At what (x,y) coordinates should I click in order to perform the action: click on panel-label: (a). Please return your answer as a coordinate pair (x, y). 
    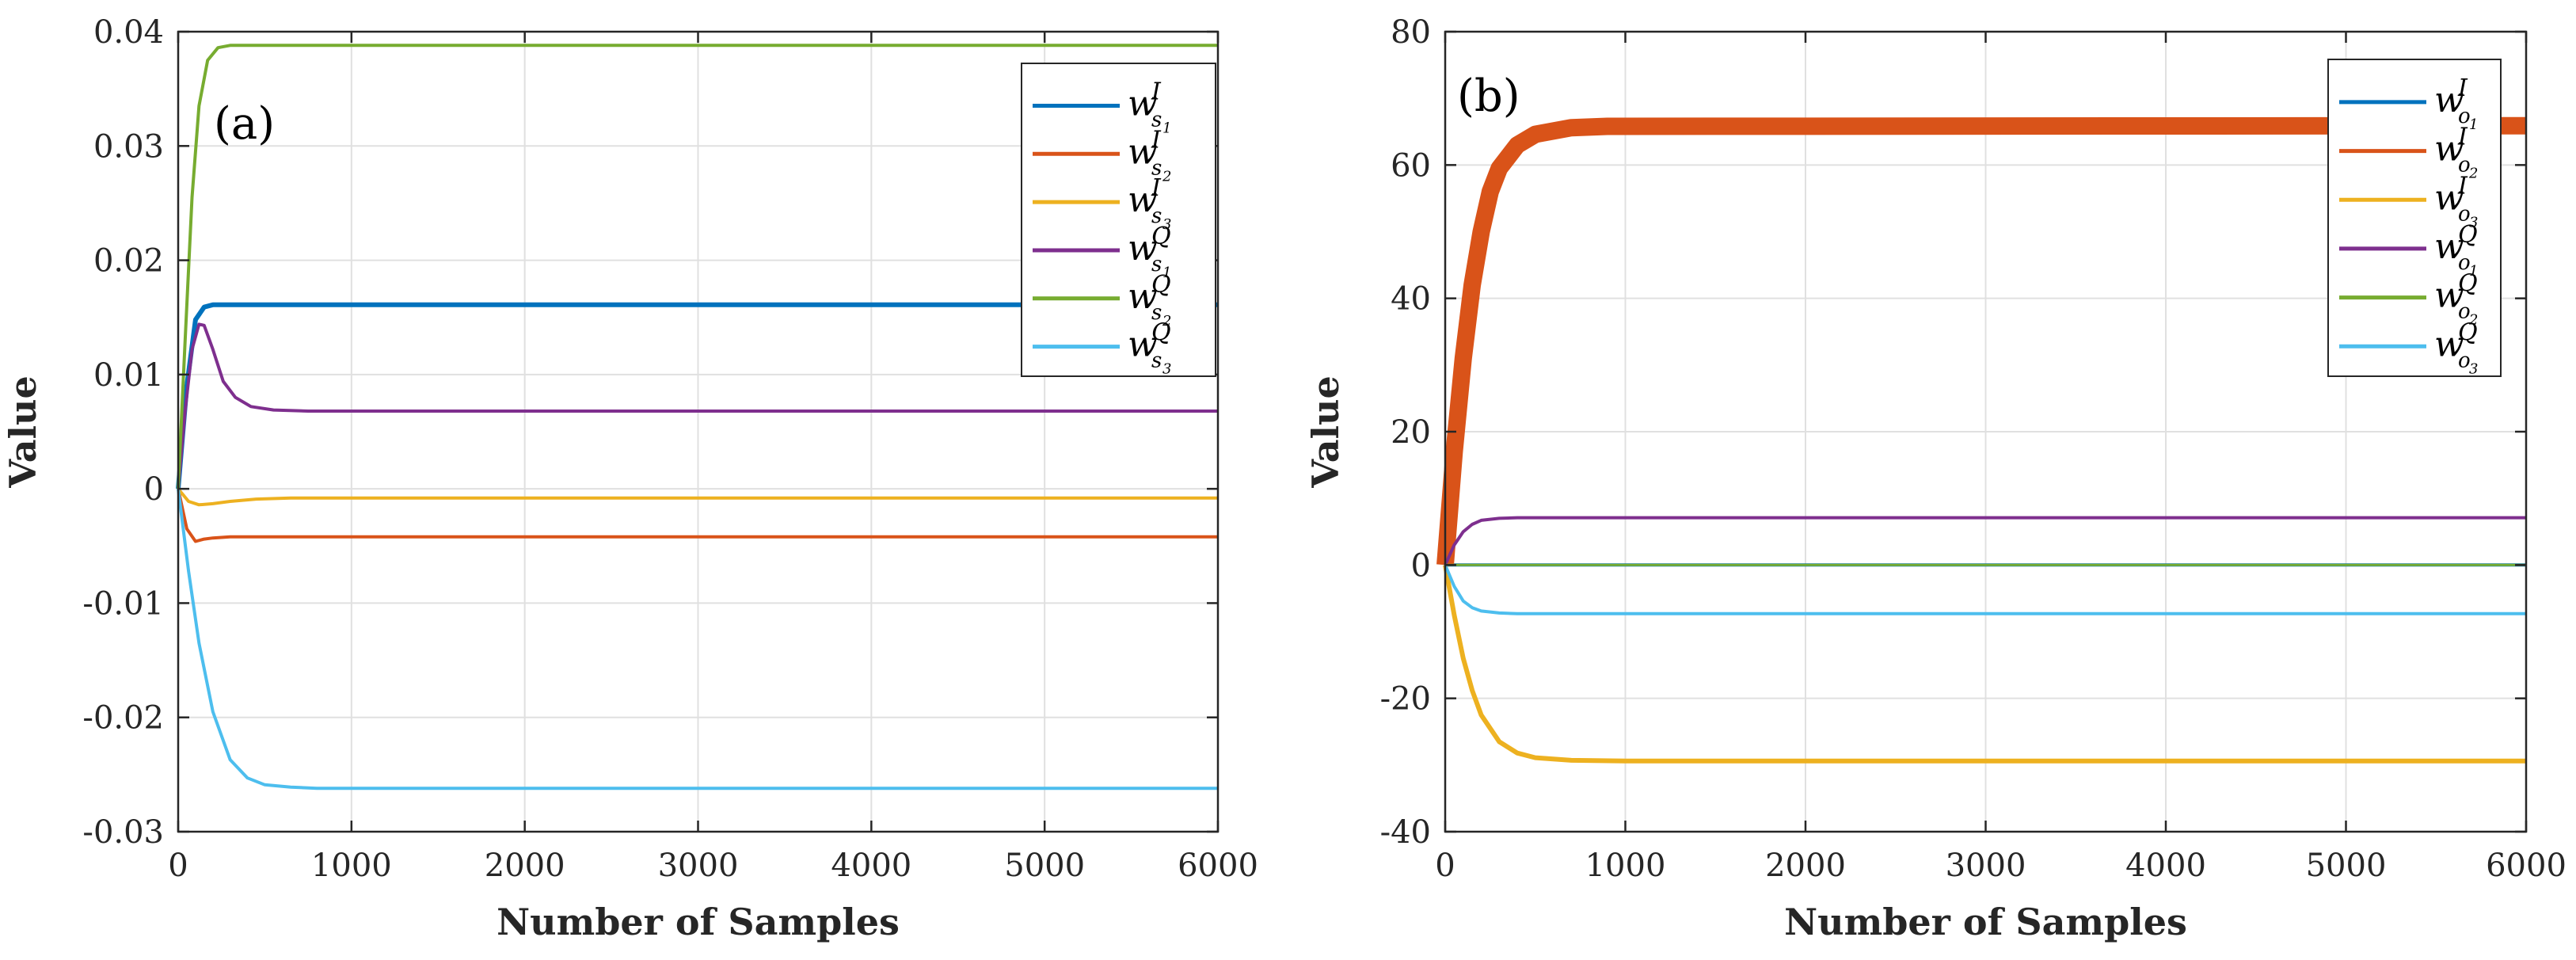
    Looking at the image, I should click on (244, 124).